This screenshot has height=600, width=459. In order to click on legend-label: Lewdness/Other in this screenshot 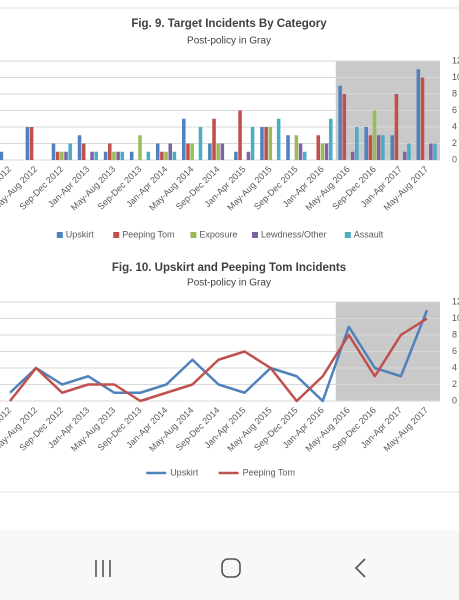, I will do `click(294, 234)`.